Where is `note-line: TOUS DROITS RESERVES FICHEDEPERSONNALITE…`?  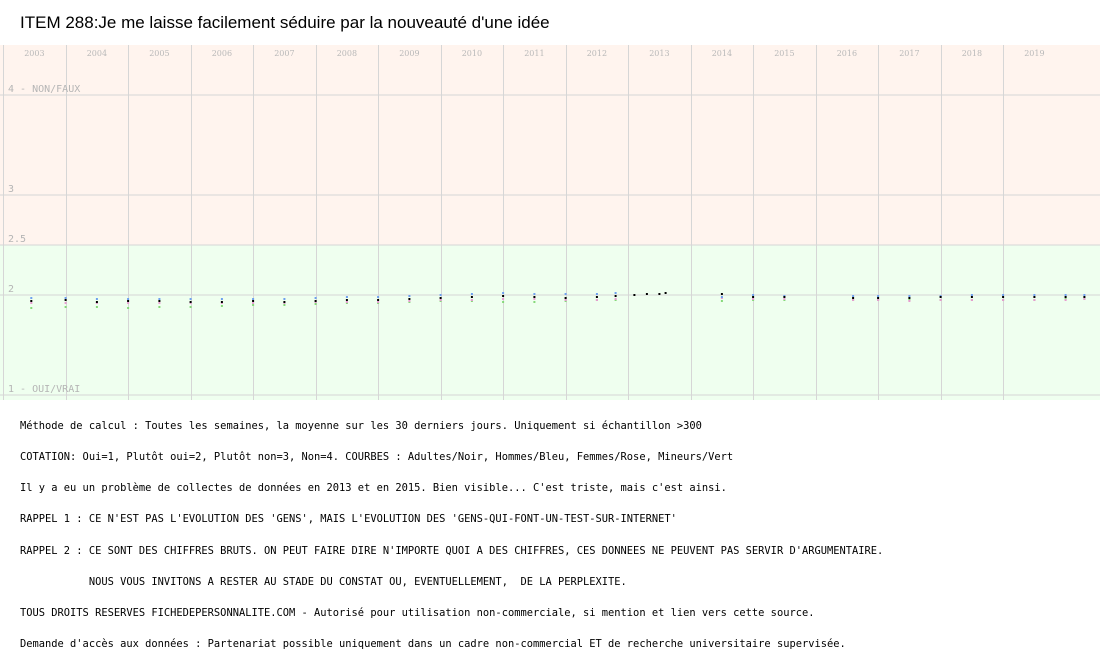
note-line: TOUS DROITS RESERVES FICHEDEPERSONNALITE… is located at coordinates (417, 613).